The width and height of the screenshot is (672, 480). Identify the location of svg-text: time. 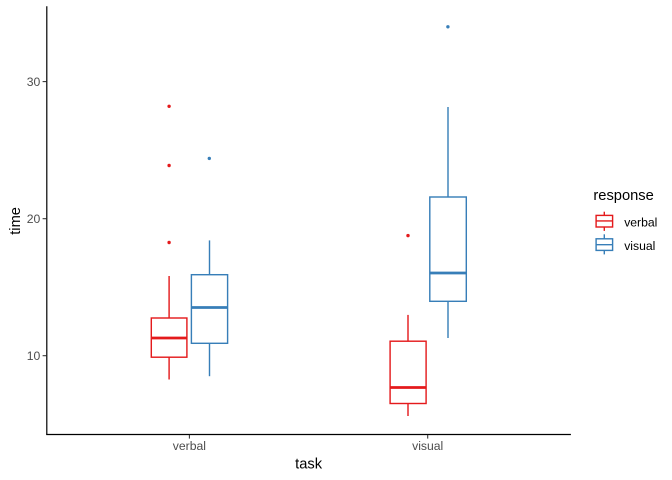
(16, 221).